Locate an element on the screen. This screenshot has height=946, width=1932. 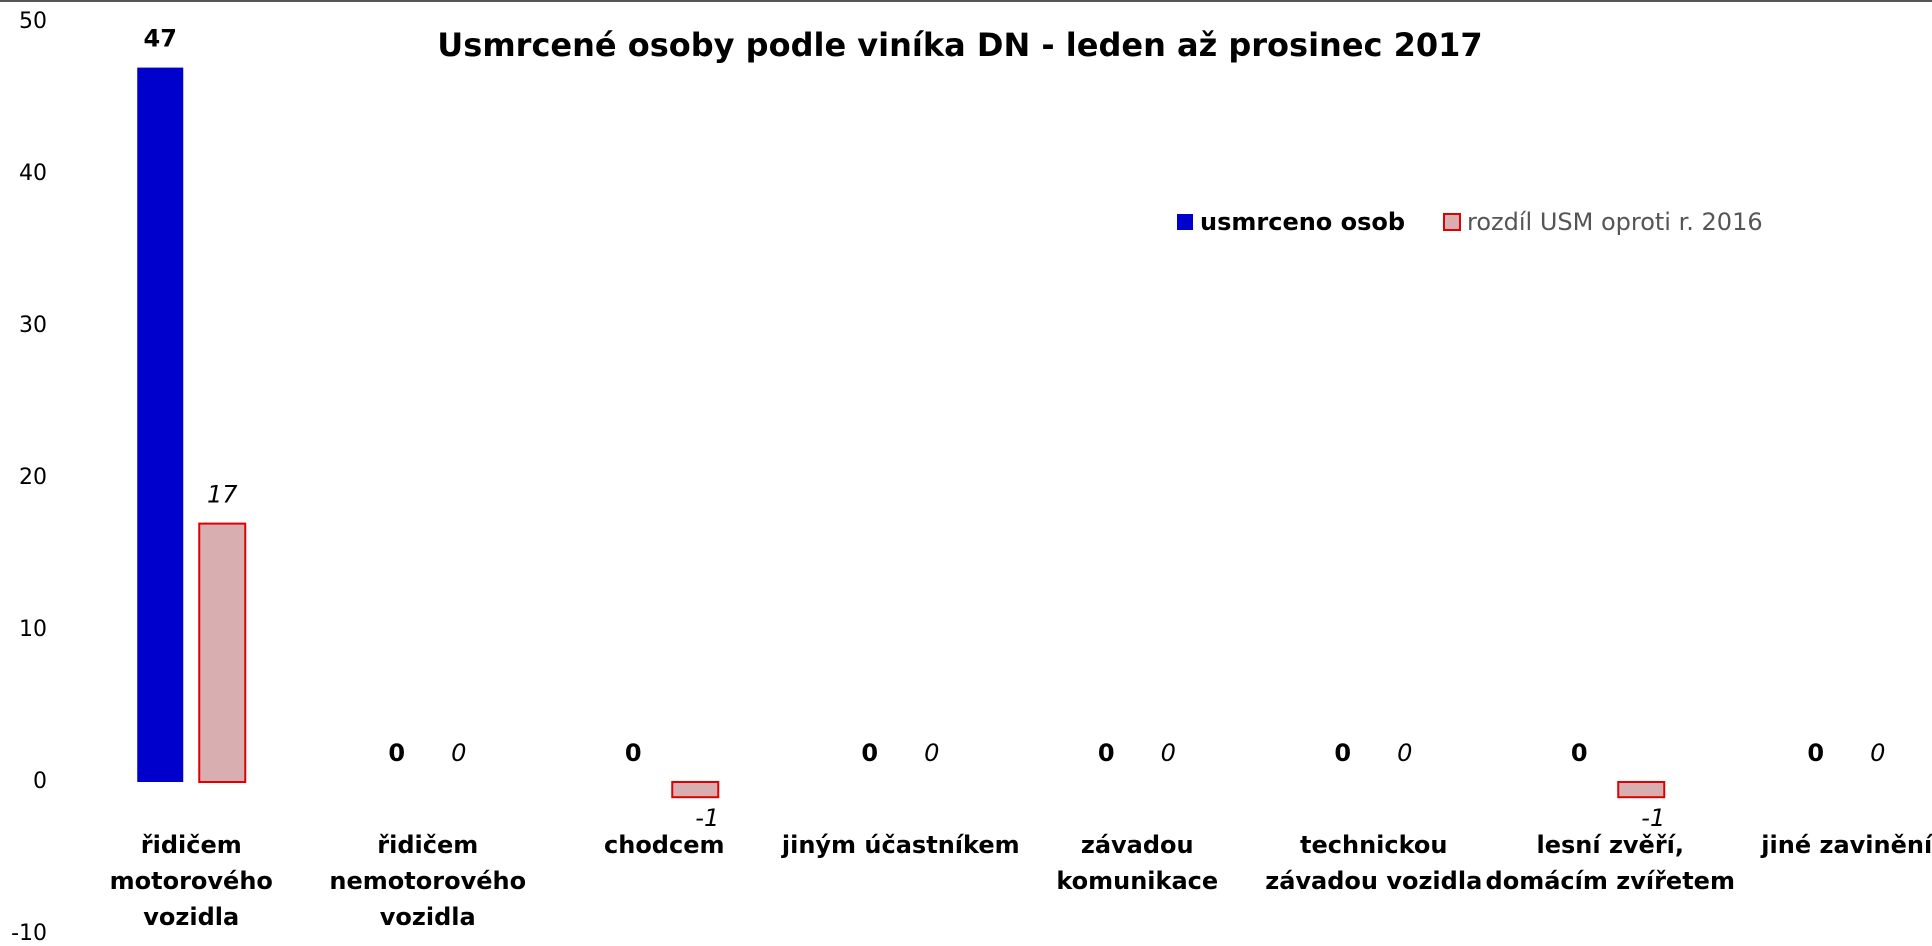
y-tick-label: -10 is located at coordinates (29, 933).